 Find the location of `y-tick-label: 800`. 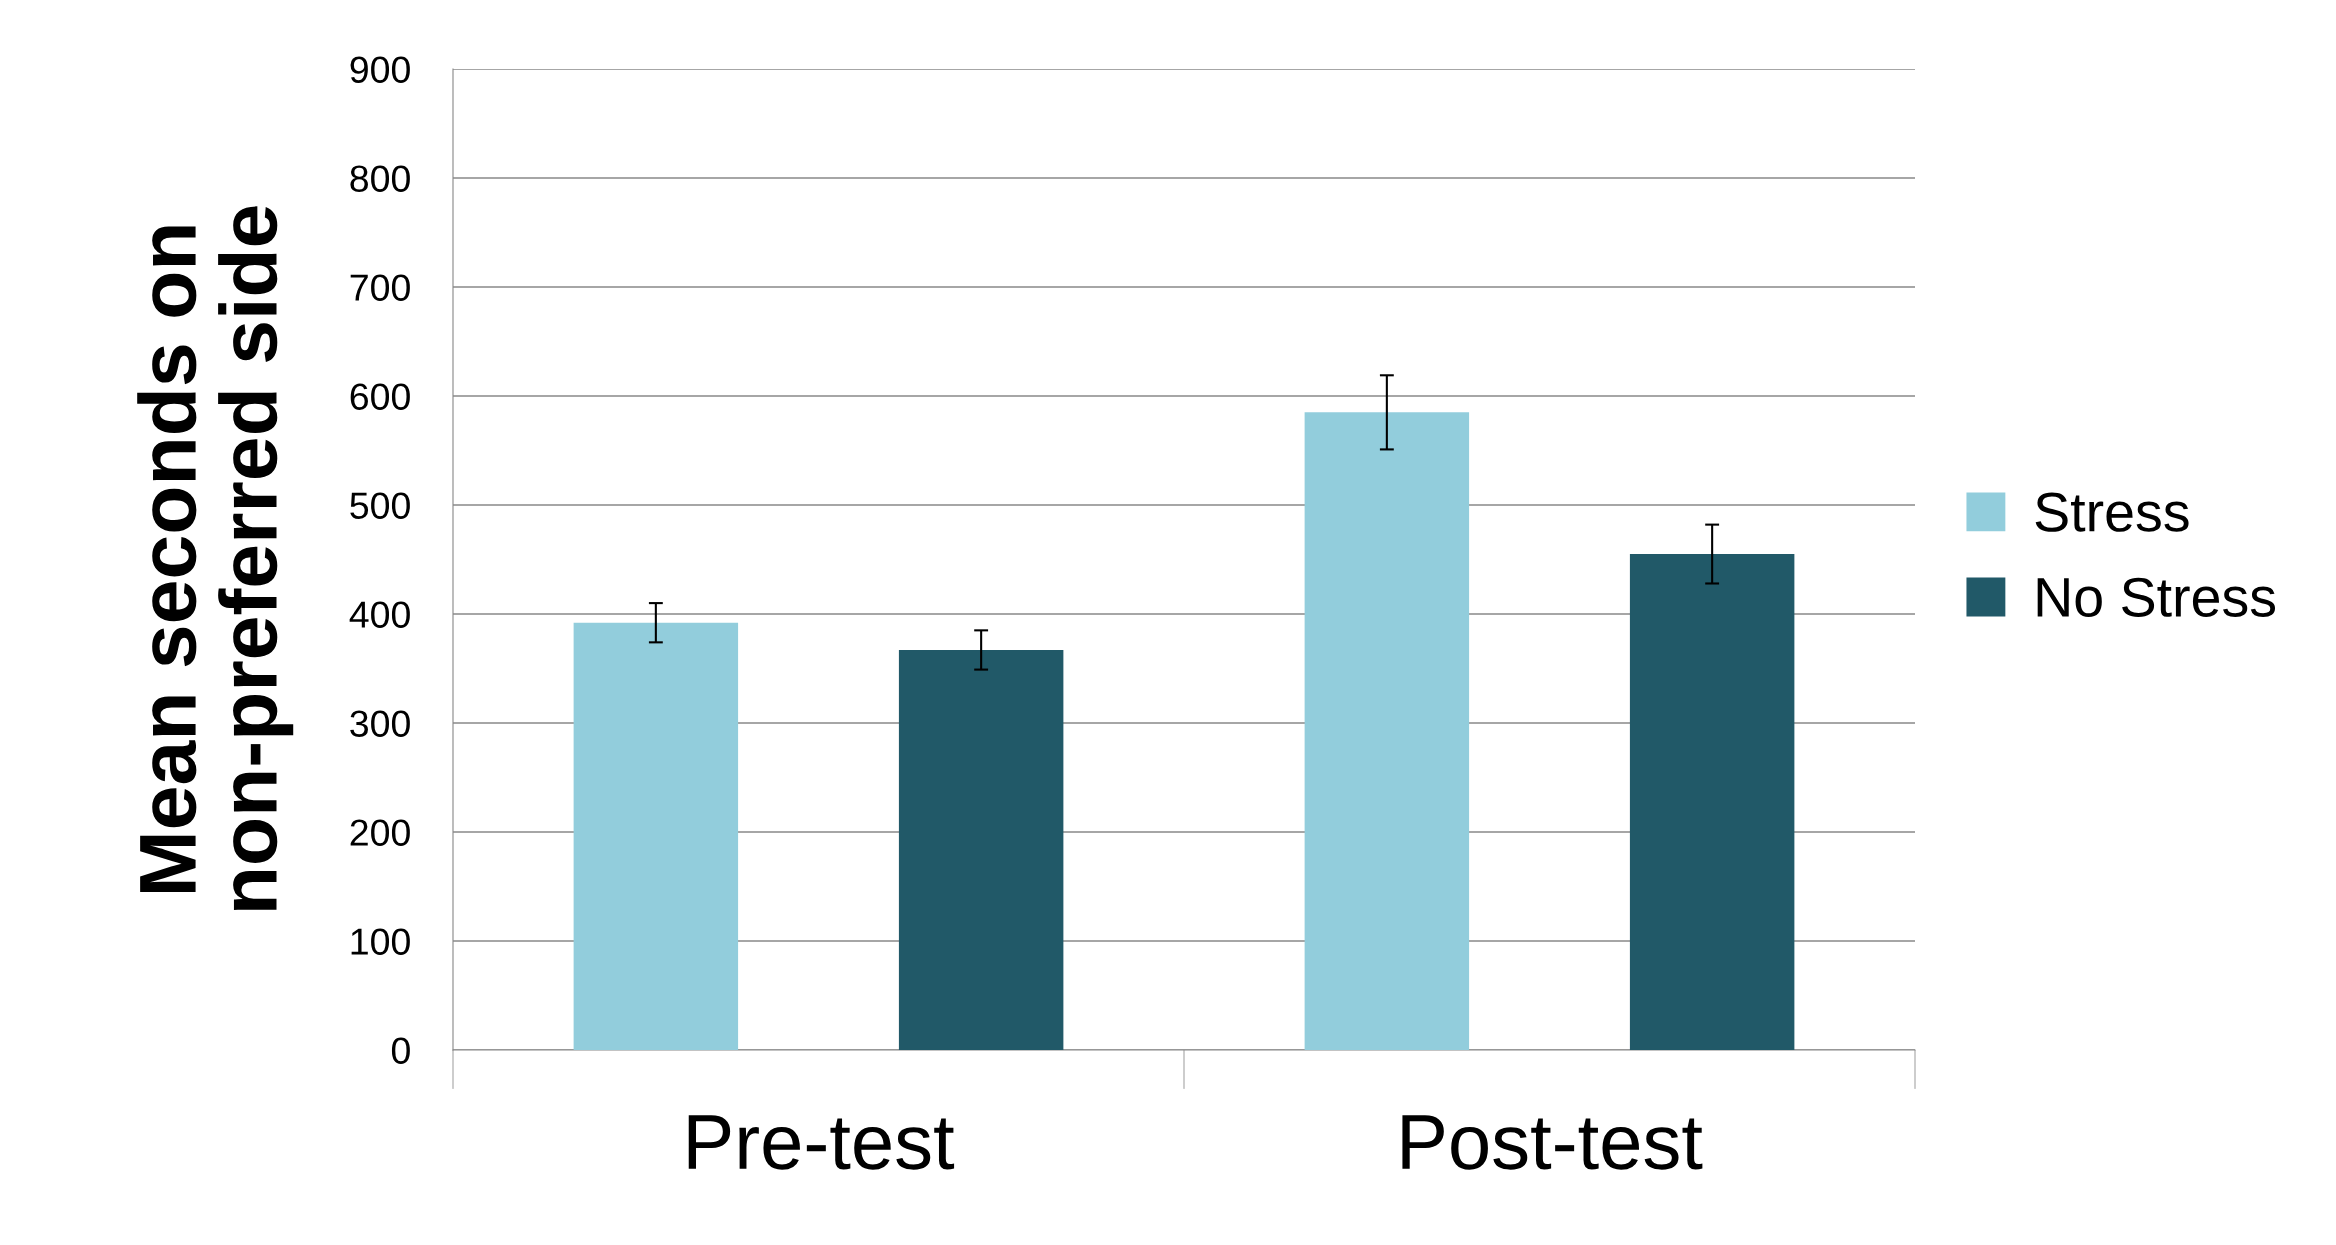

y-tick-label: 800 is located at coordinates (380, 178).